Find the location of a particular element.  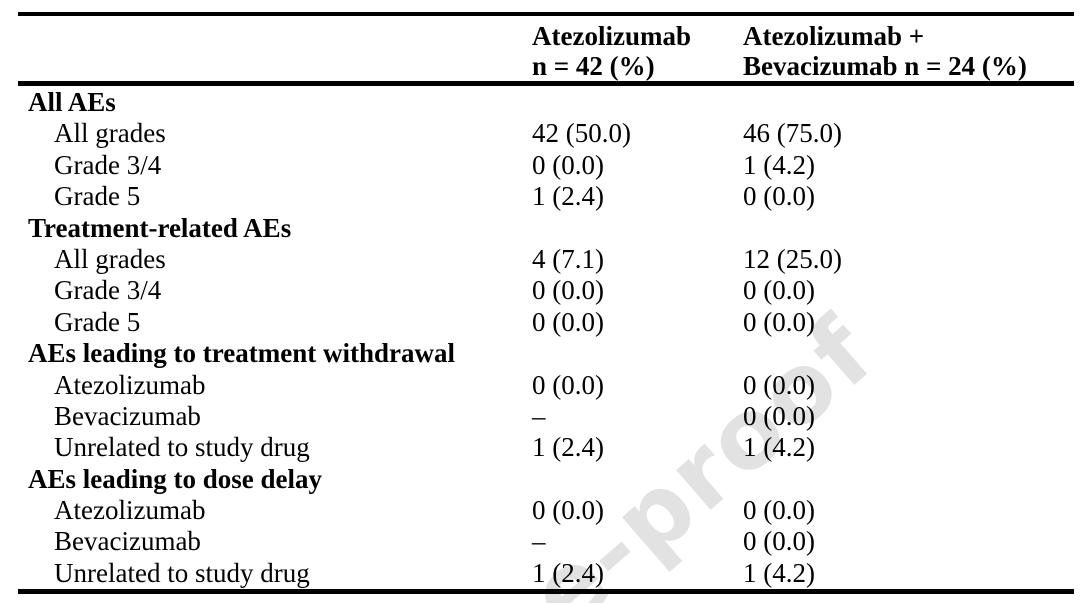

row-label: AEs leading to dose delay is located at coordinates (175, 478).